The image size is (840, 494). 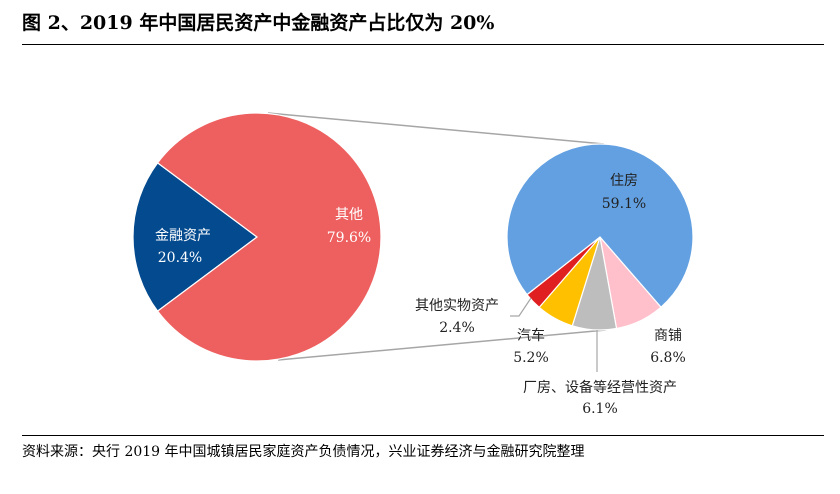 I want to click on label-financial-name: 金融资产, so click(x=183, y=236).